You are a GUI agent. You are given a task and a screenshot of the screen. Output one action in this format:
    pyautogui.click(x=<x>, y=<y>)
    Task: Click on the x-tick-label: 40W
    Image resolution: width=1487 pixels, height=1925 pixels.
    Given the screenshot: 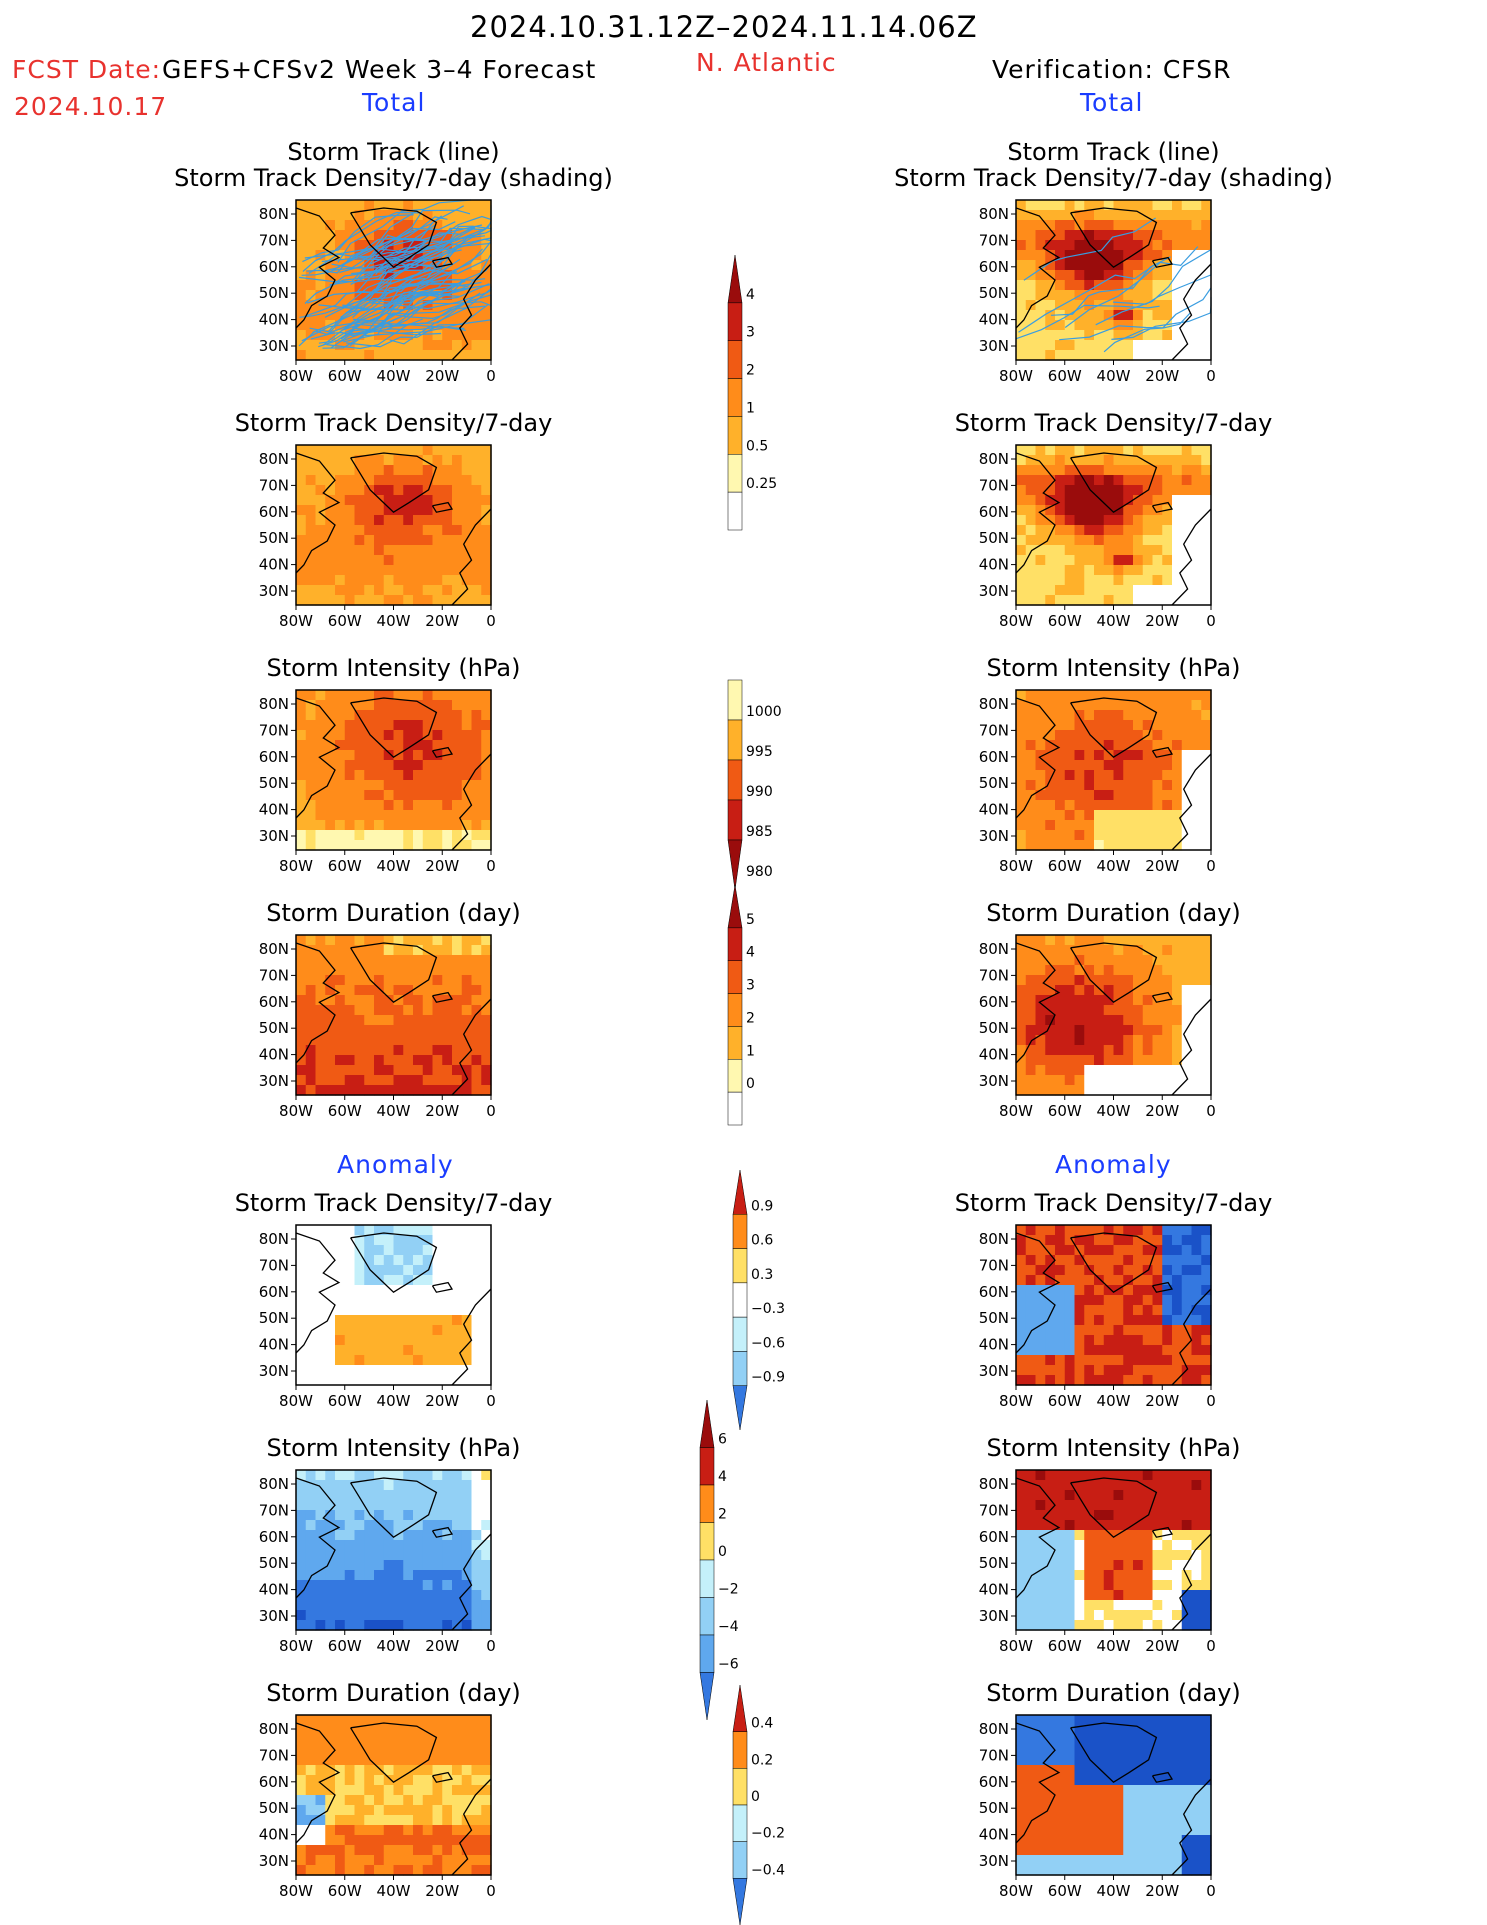 What is the action you would take?
    pyautogui.click(x=1114, y=1401)
    